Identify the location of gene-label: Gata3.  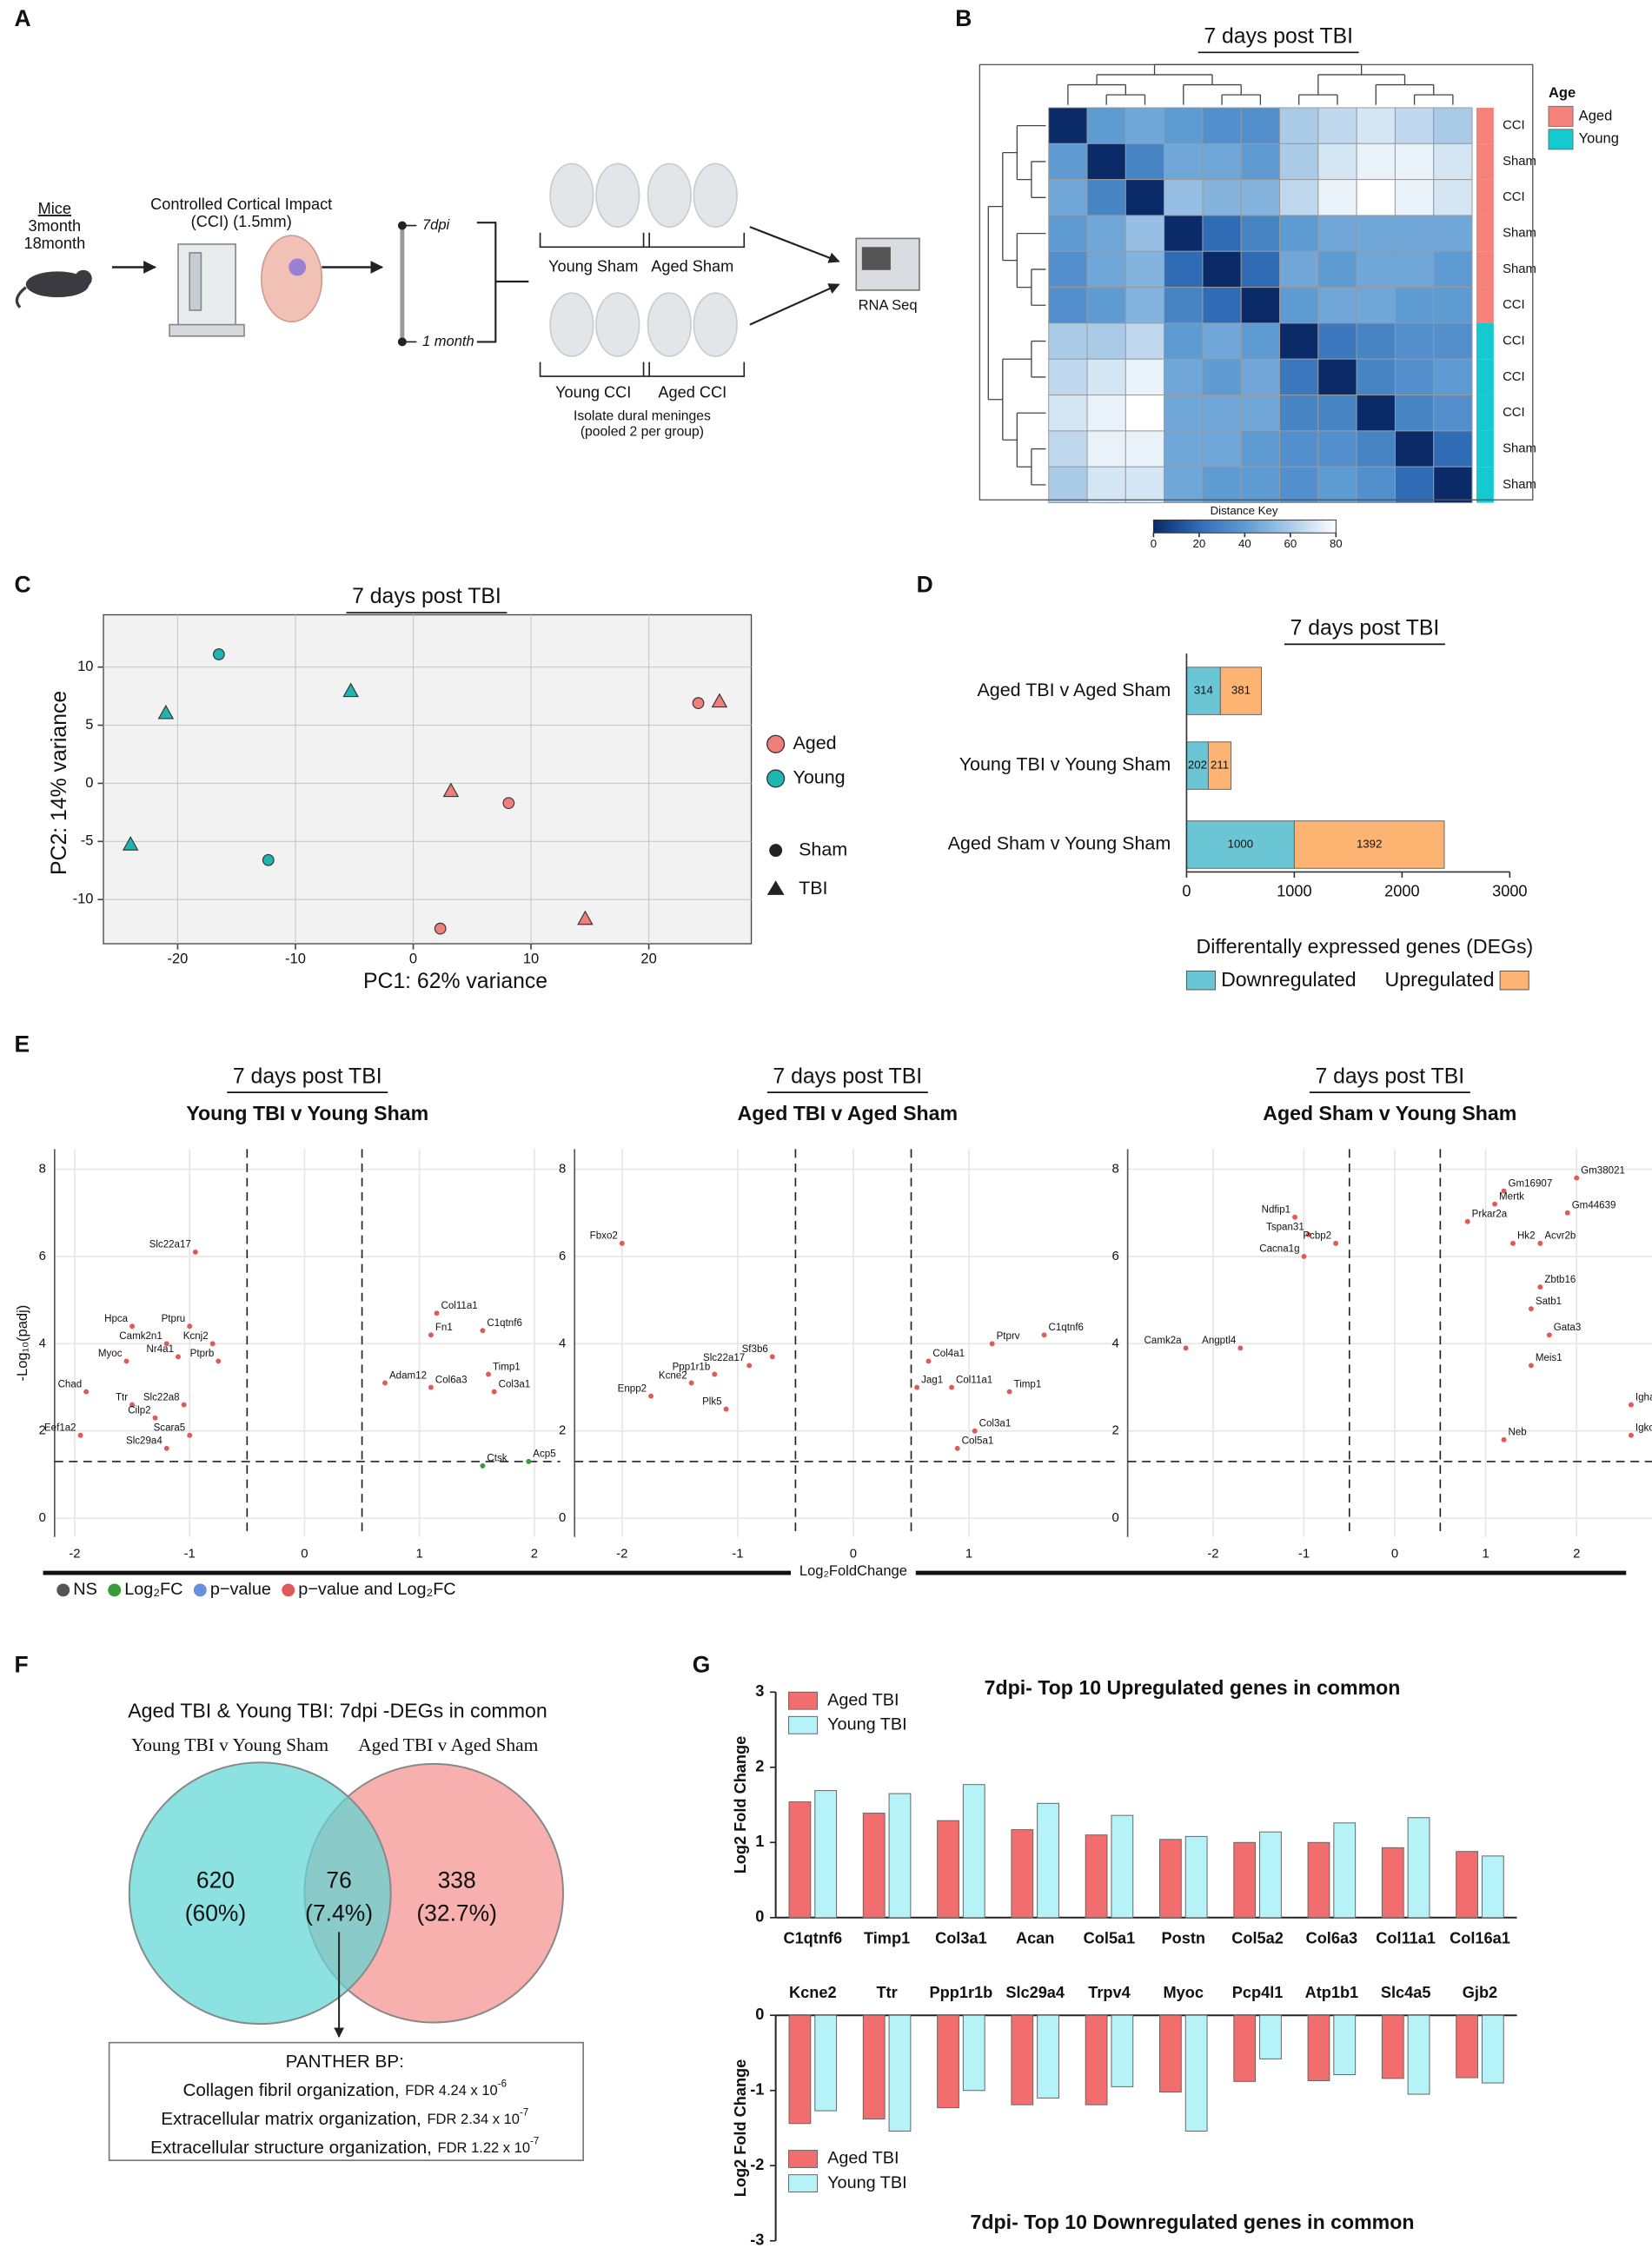
(1568, 1328).